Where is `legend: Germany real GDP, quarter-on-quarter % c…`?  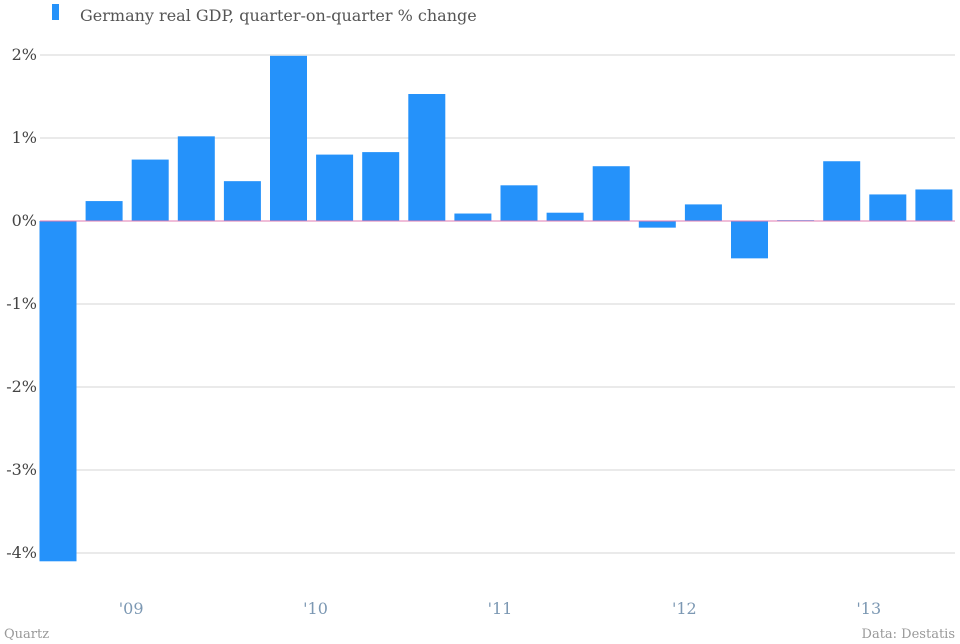 legend: Germany real GDP, quarter-on-quarter % c… is located at coordinates (264, 14).